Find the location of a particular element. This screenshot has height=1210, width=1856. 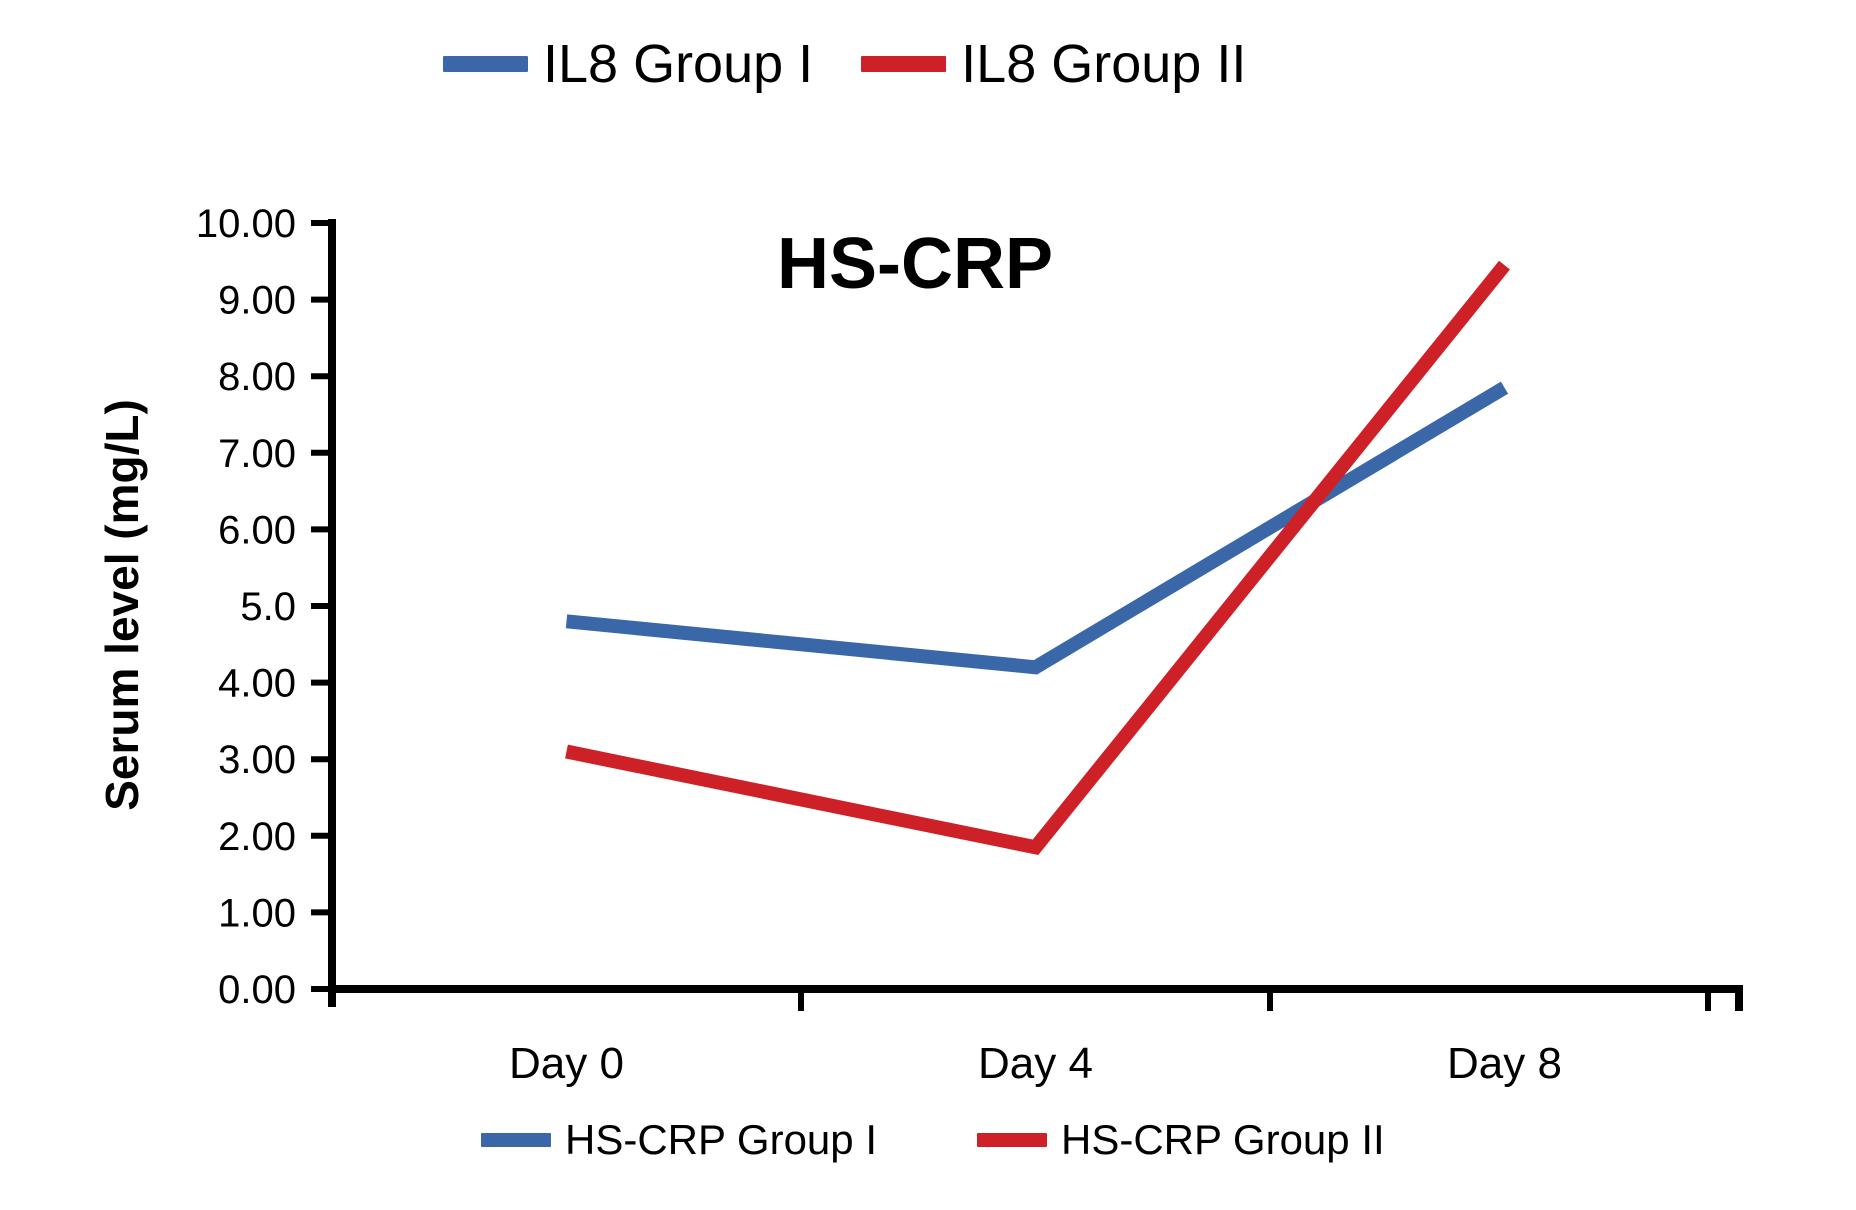

y-tick-label: 5.0 is located at coordinates (268, 607).